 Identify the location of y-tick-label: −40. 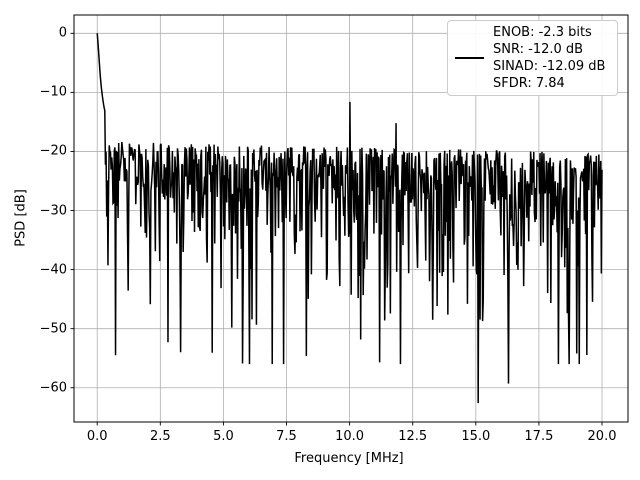
(53, 270).